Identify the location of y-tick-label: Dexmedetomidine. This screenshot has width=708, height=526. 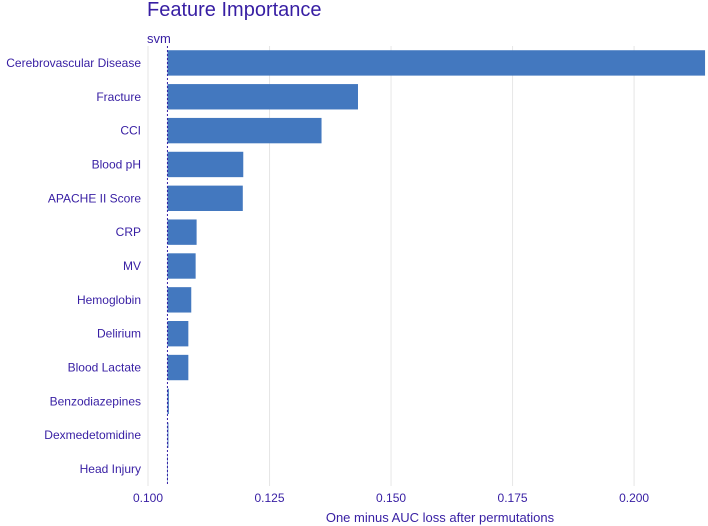
(92, 435).